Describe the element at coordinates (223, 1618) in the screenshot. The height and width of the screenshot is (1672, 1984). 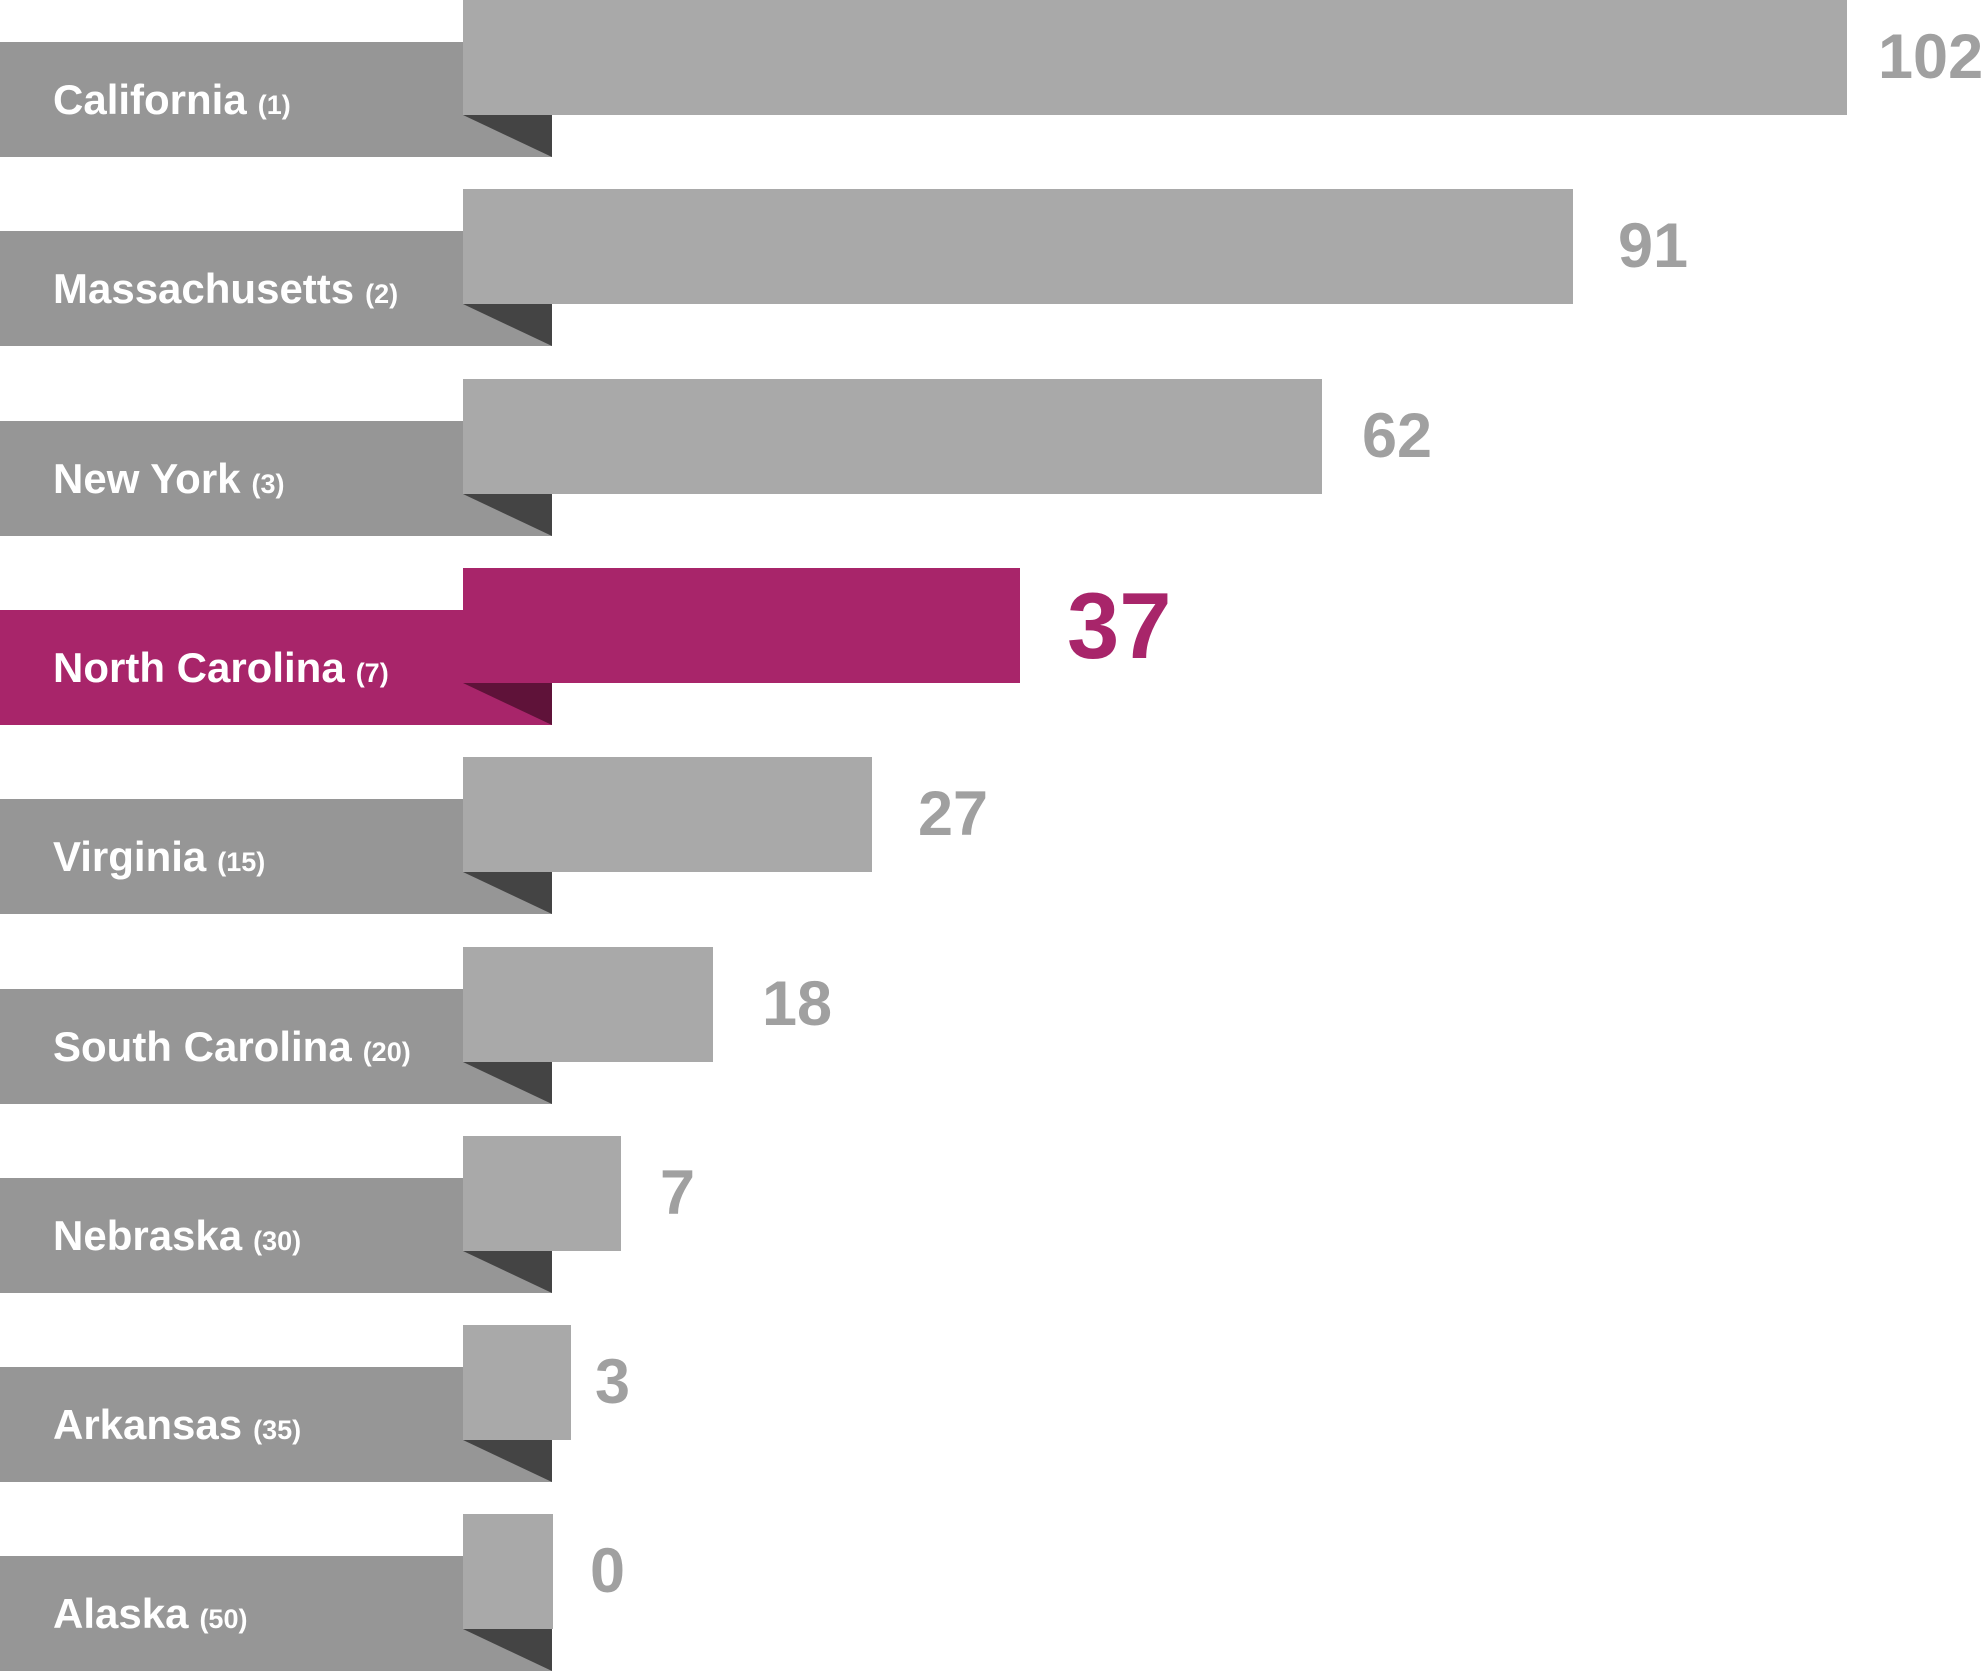
I see `state-rank: (50)` at that location.